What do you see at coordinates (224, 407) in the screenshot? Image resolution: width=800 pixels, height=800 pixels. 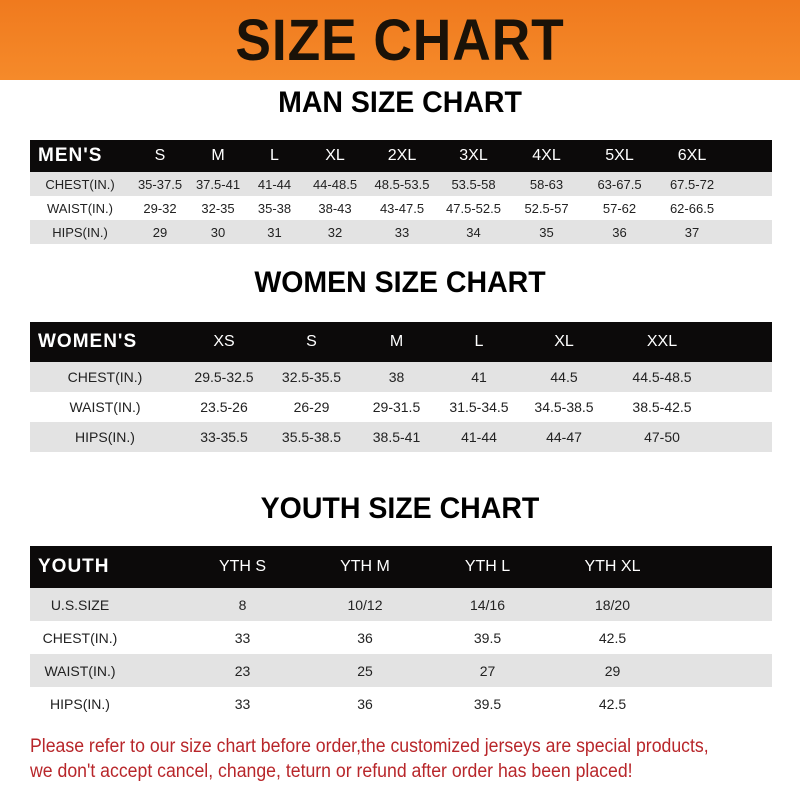 I see `table-cell: 23.5-26` at bounding box center [224, 407].